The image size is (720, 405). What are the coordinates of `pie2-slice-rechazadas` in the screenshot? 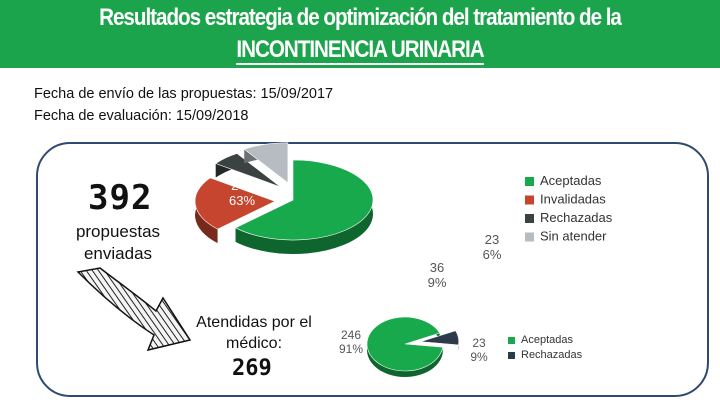 It's located at (440, 338).